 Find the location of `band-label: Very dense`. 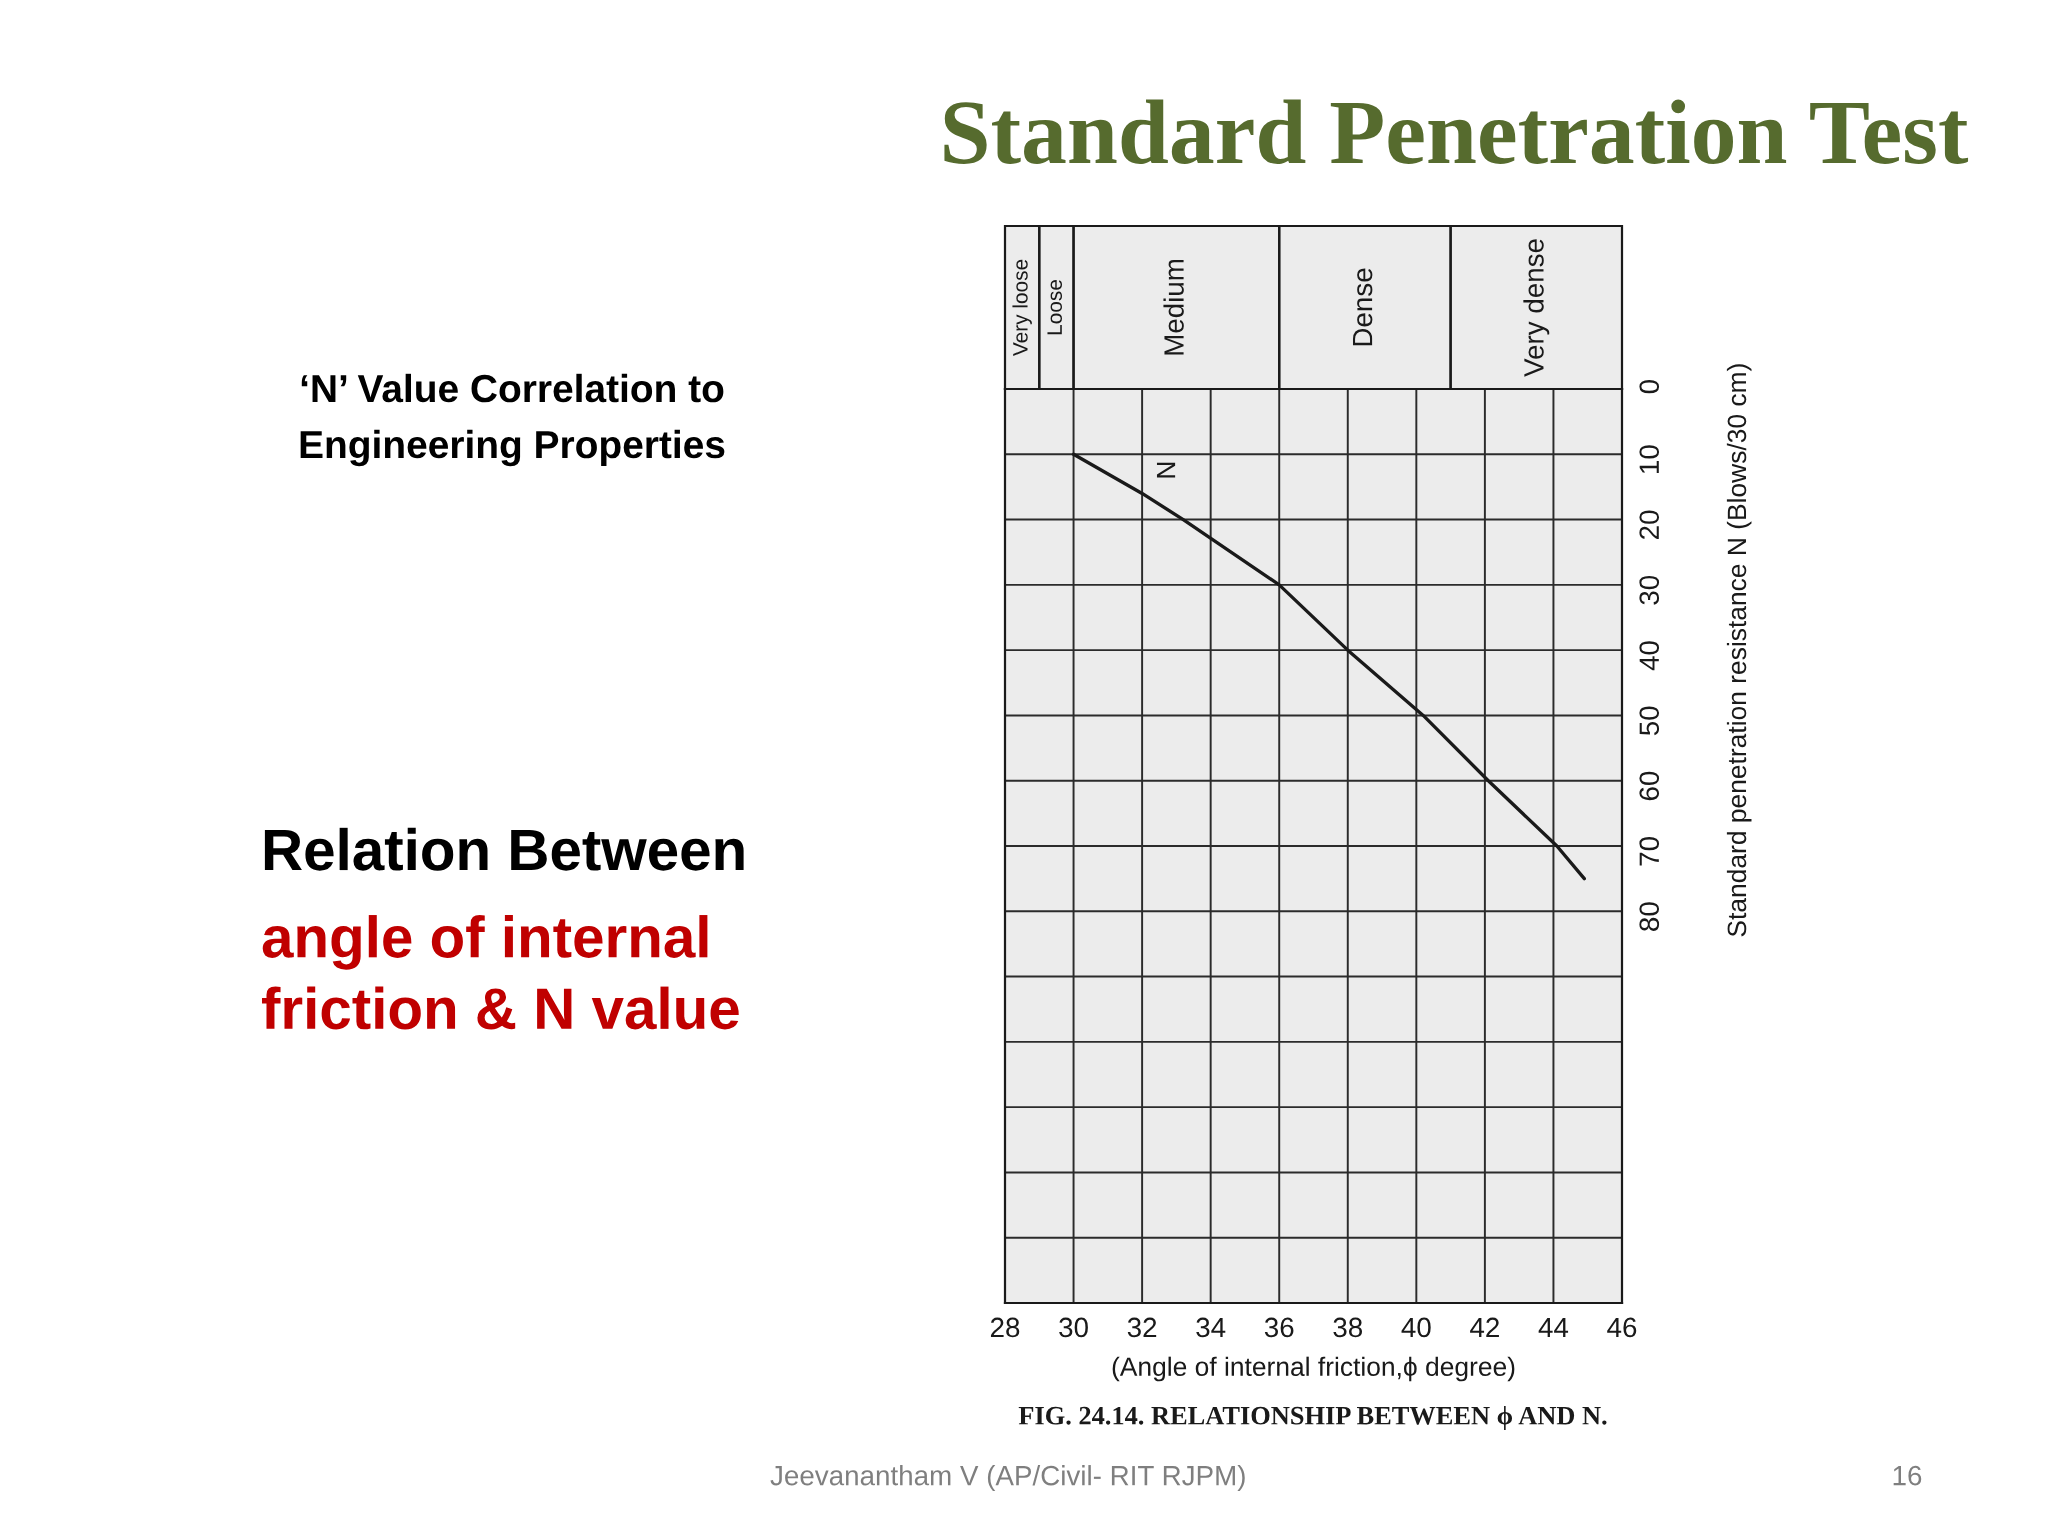

band-label: Very dense is located at coordinates (1536, 308).